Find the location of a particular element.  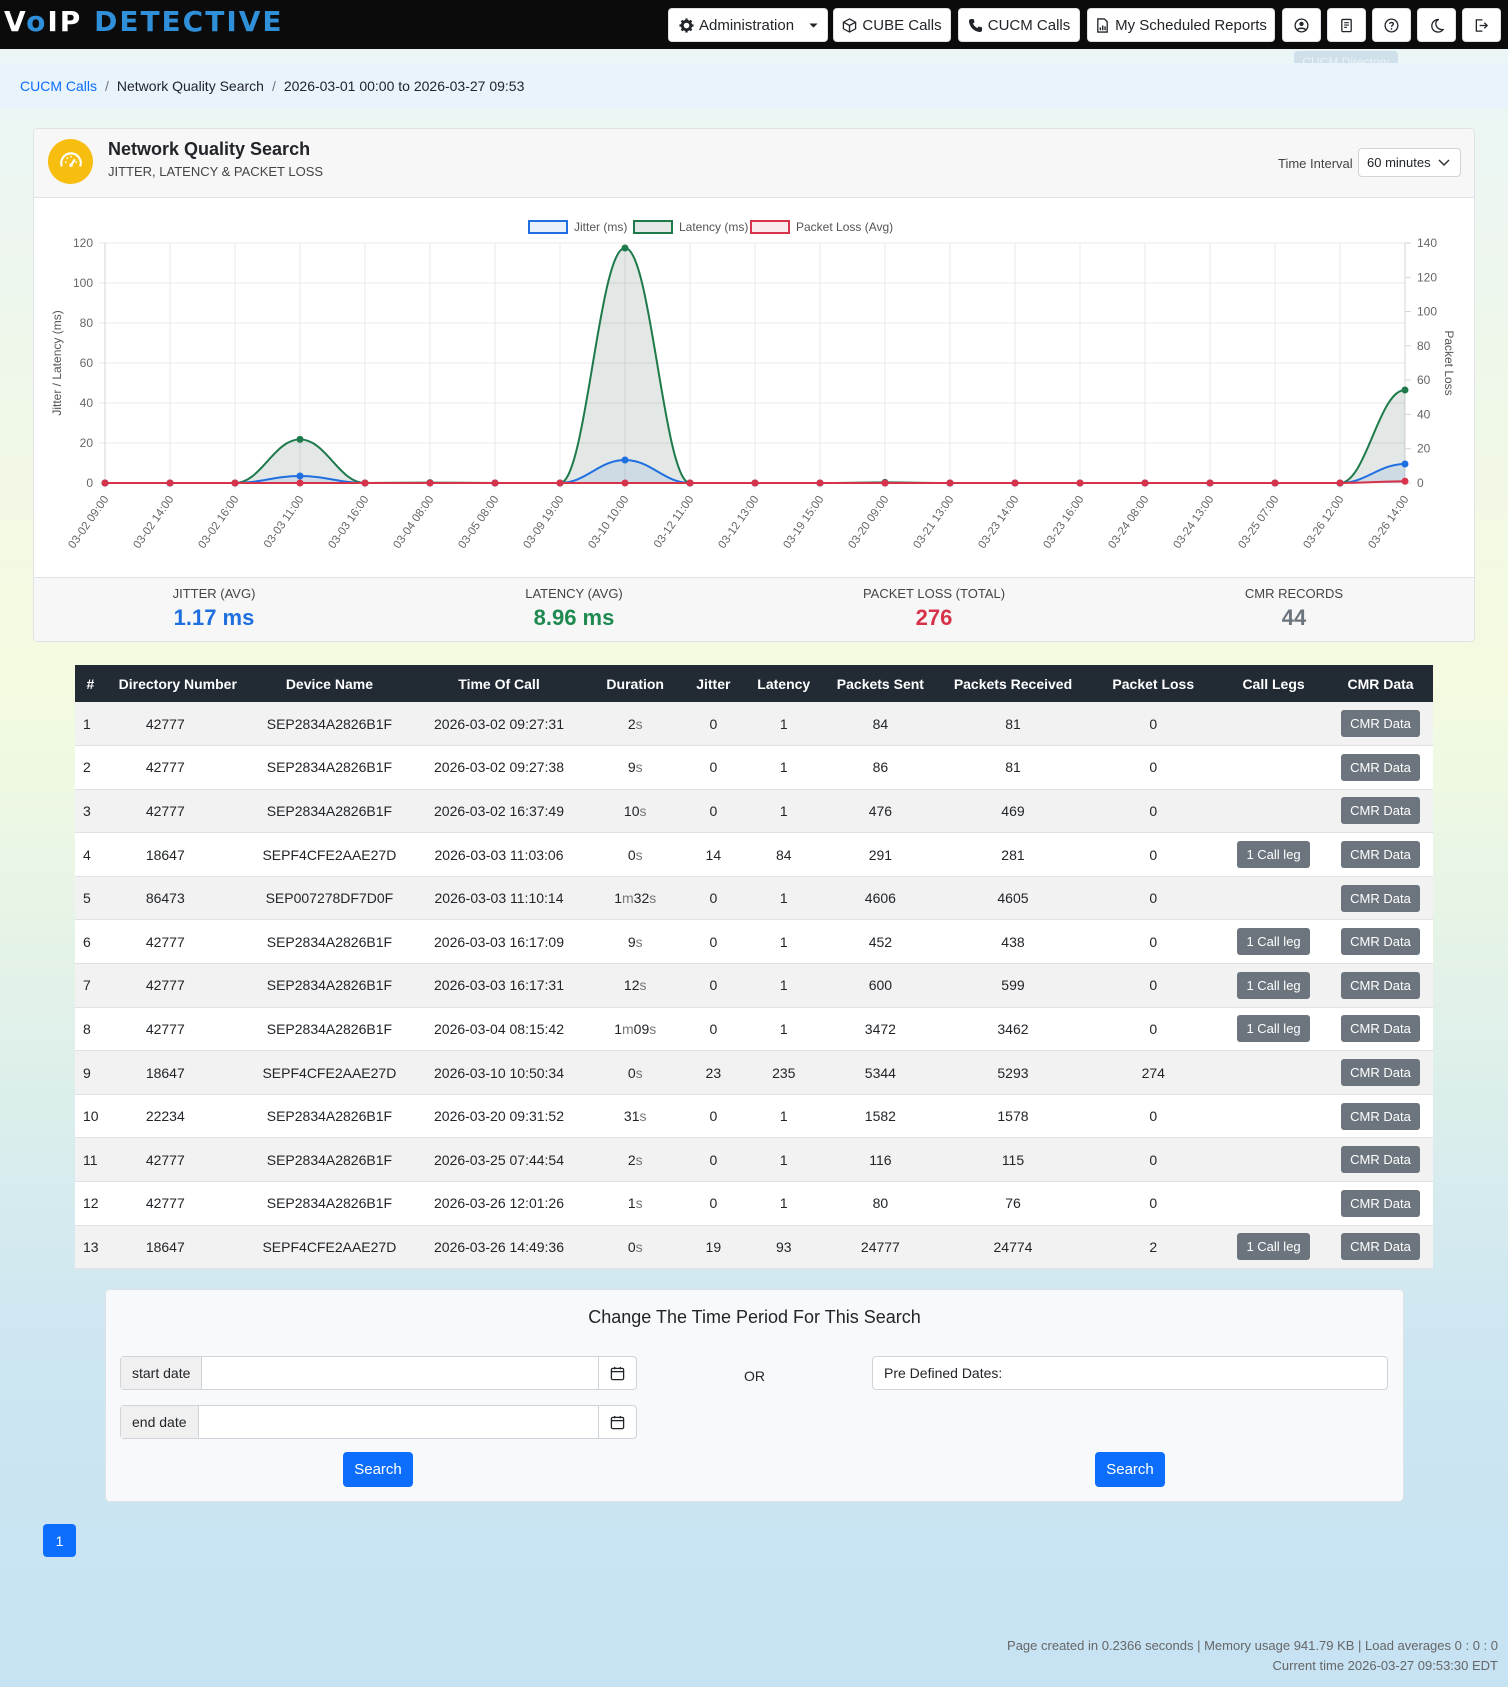

breadcrumb-cucm-calls-link: CUCM Calls is located at coordinates (58, 85).